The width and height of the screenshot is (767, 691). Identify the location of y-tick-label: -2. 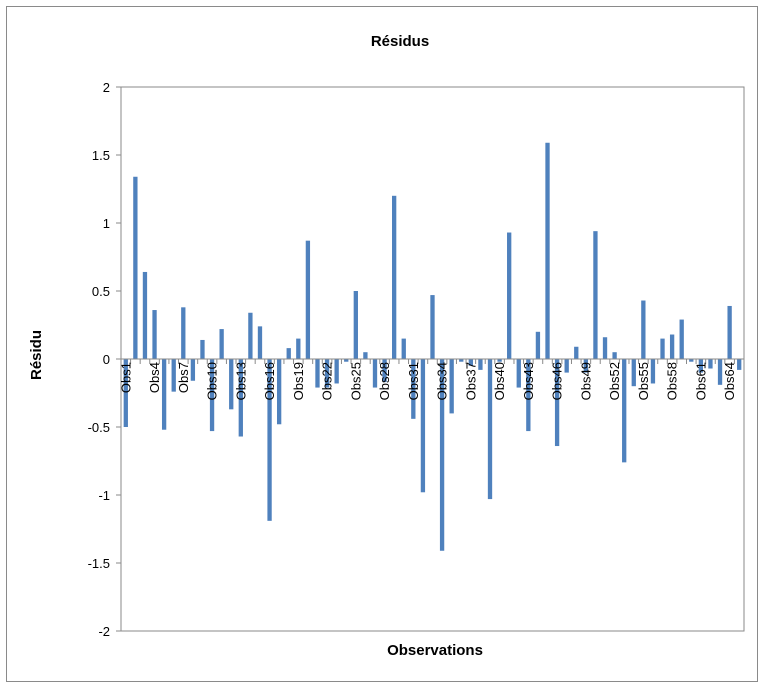
(104, 631).